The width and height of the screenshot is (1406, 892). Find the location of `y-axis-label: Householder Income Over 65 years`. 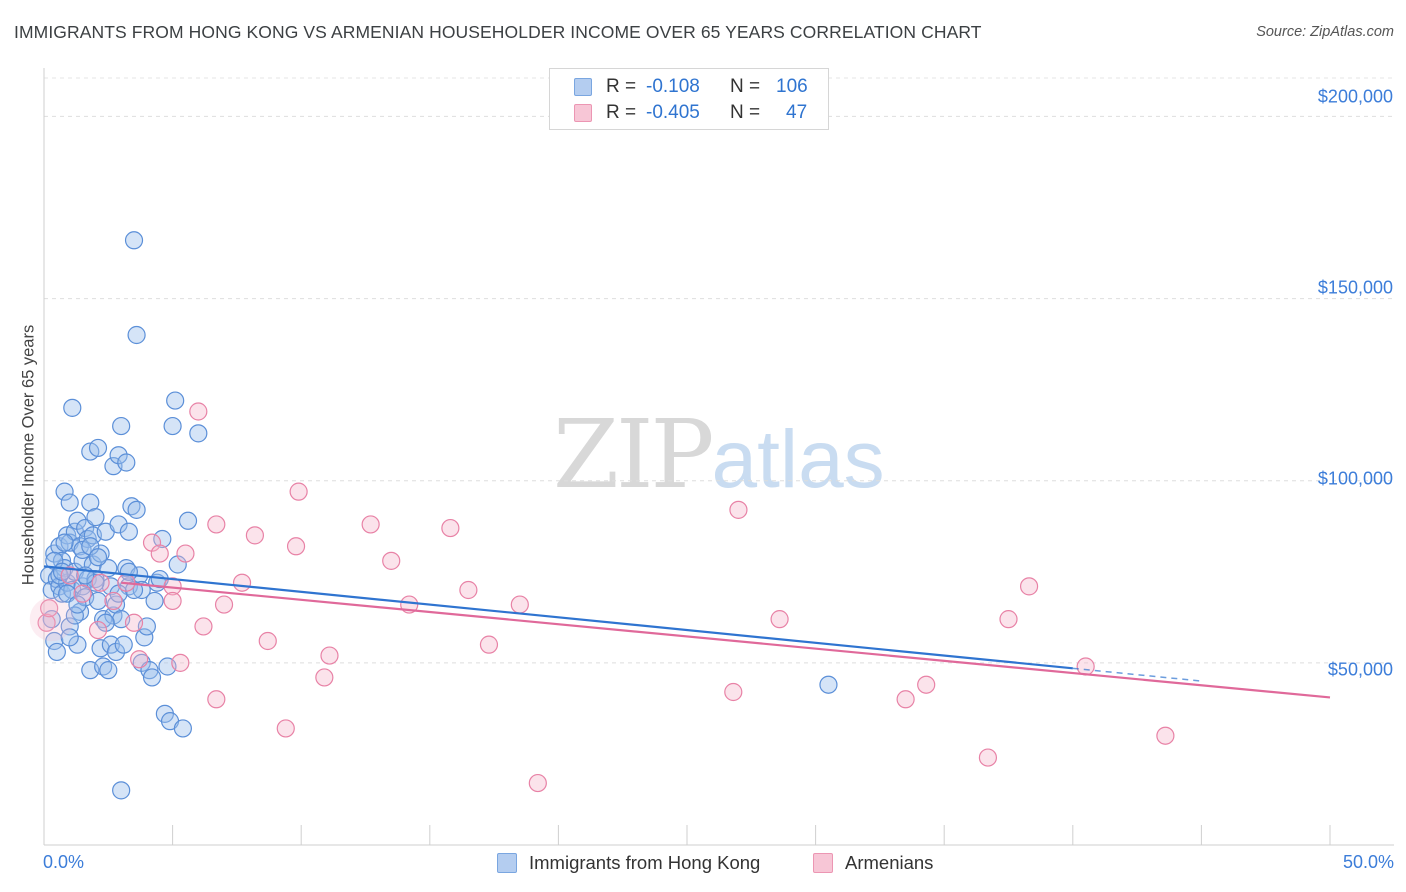

y-axis-label: Householder Income Over 65 years is located at coordinates (28, 455).